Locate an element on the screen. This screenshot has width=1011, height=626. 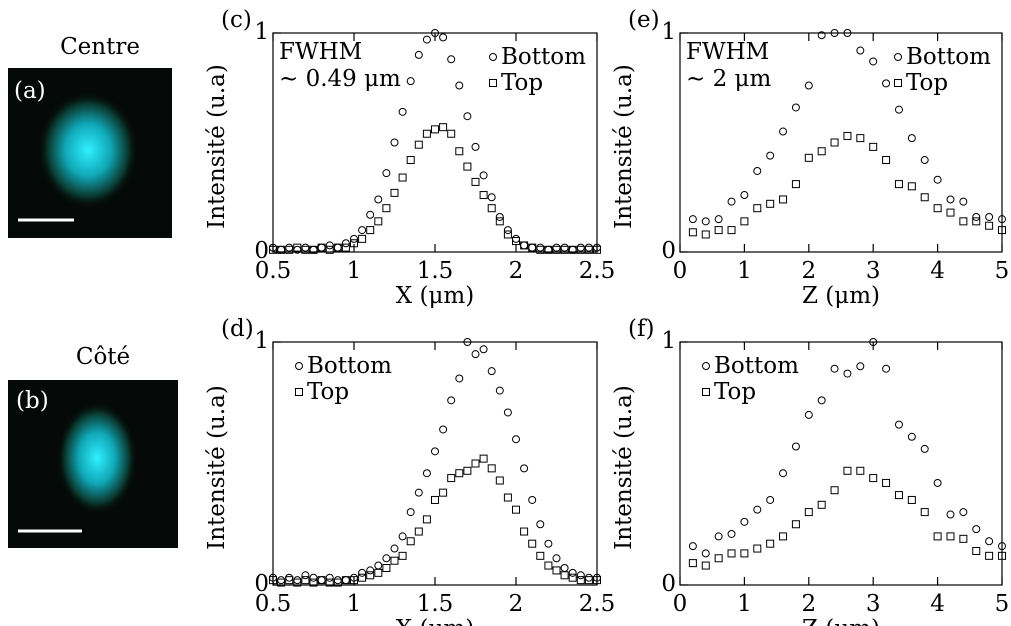
annotation: FWHM is located at coordinates (320, 52).